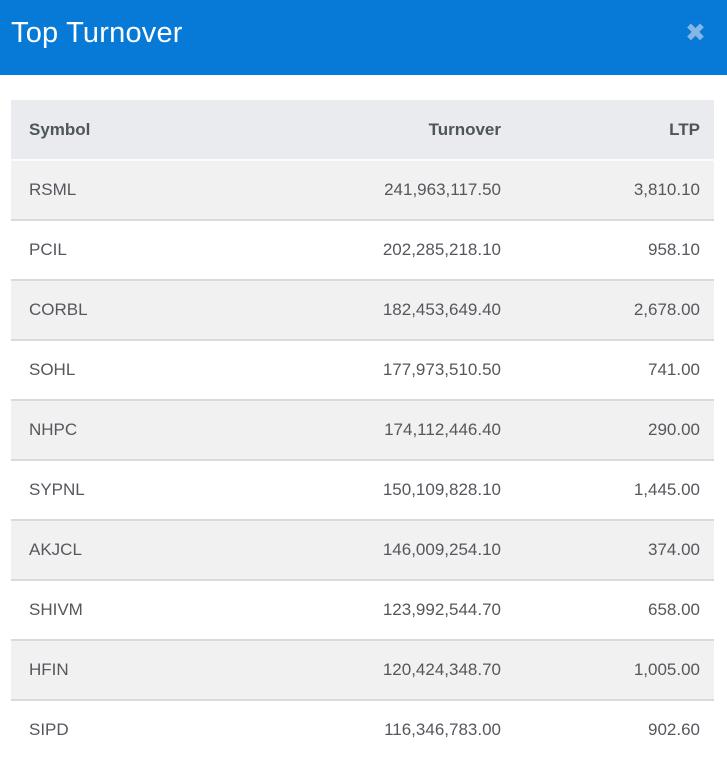 The image size is (727, 759). What do you see at coordinates (695, 33) in the screenshot?
I see `close-icon: ✖` at bounding box center [695, 33].